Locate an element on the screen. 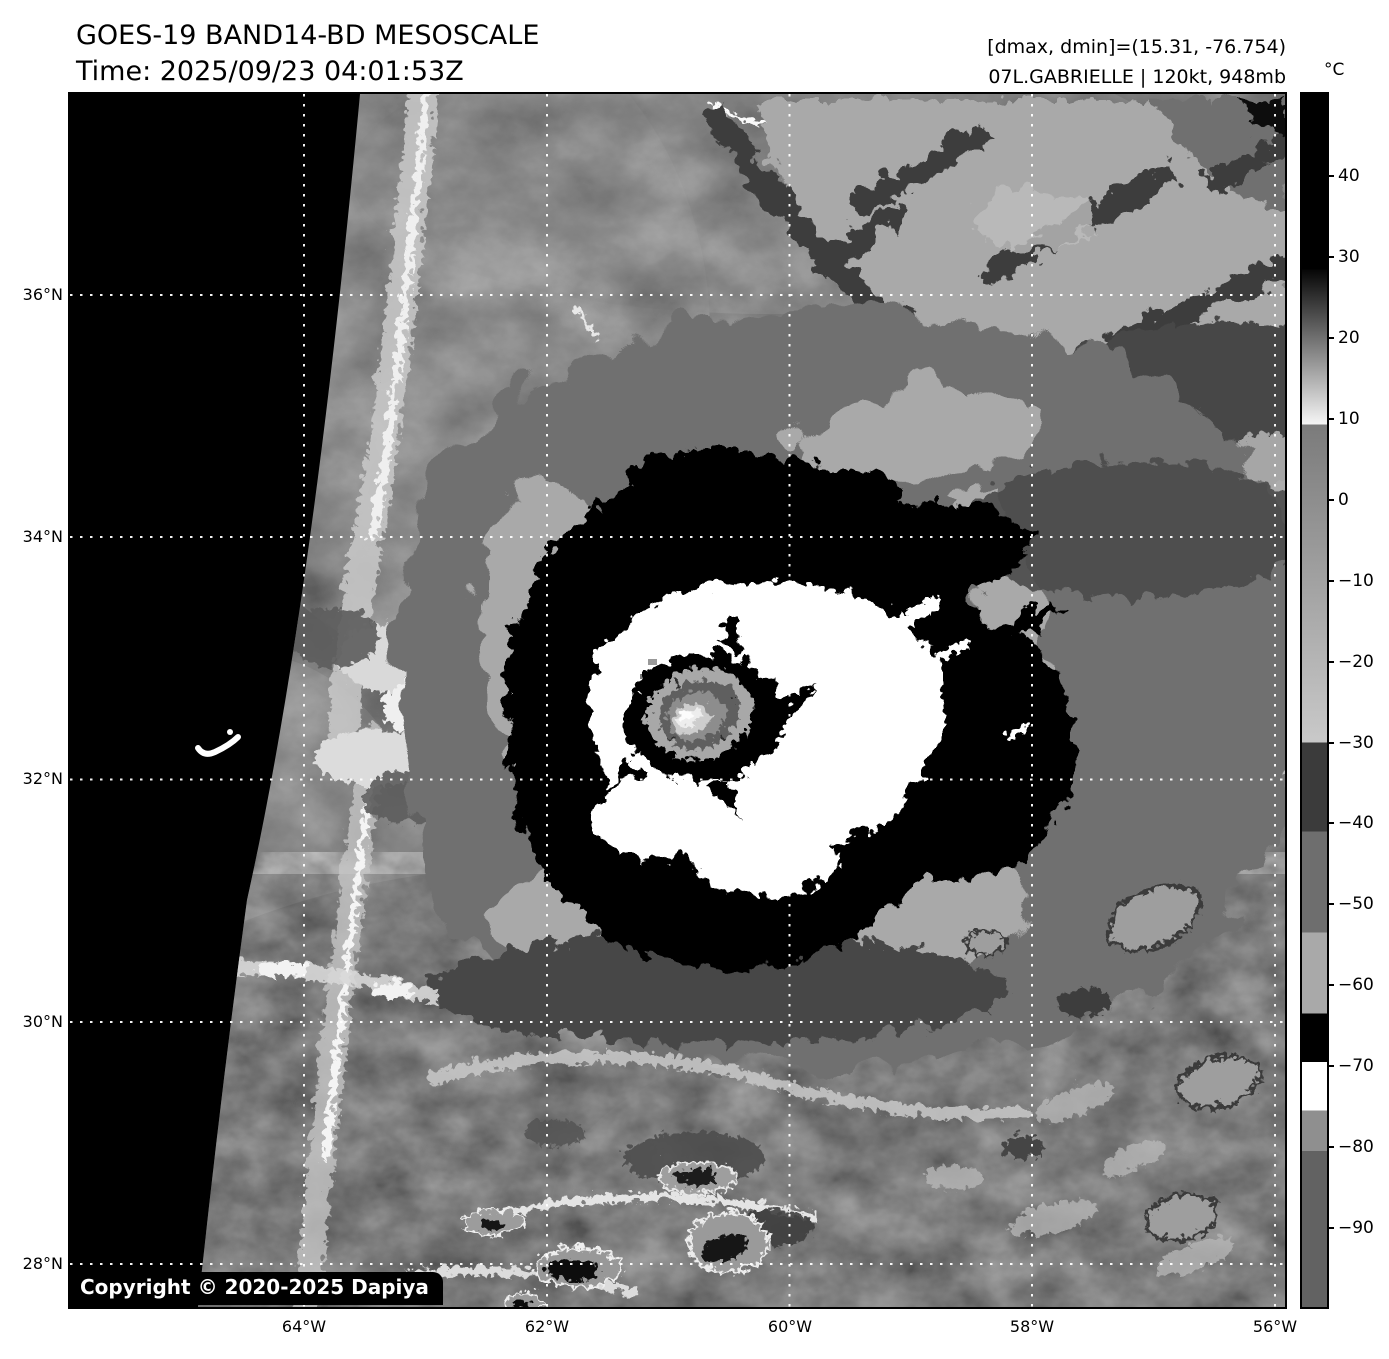 Image resolution: width=1389 pixels, height=1359 pixels. colorbar-tick-label: −70 is located at coordinates (1356, 1066).